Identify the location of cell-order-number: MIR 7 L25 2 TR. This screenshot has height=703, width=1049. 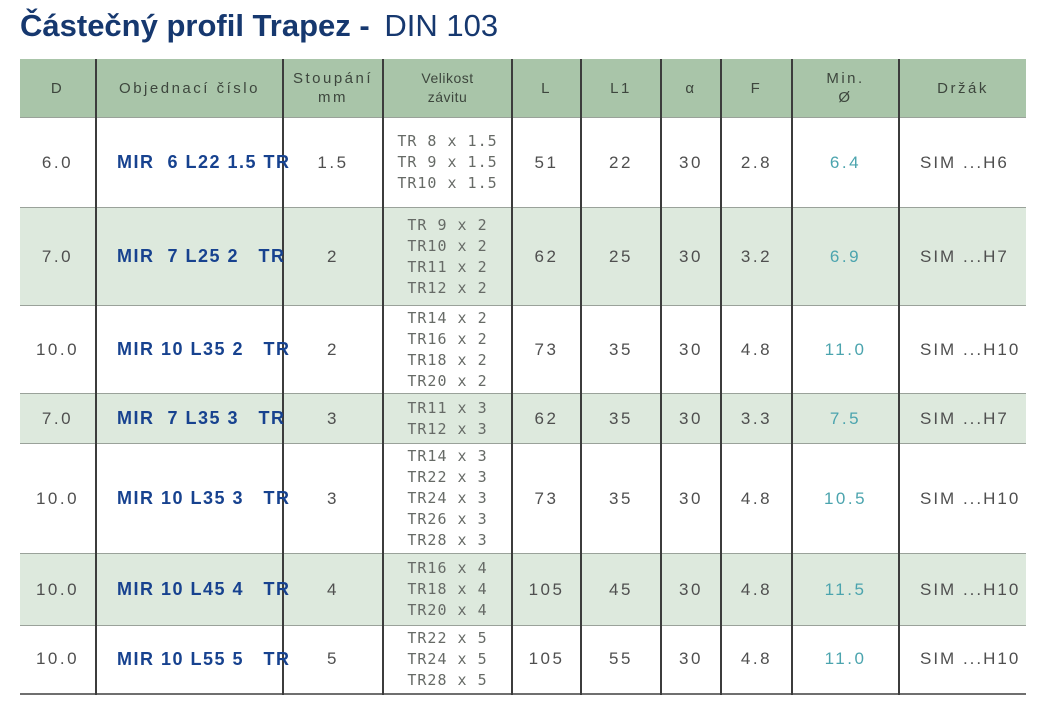
(189, 256).